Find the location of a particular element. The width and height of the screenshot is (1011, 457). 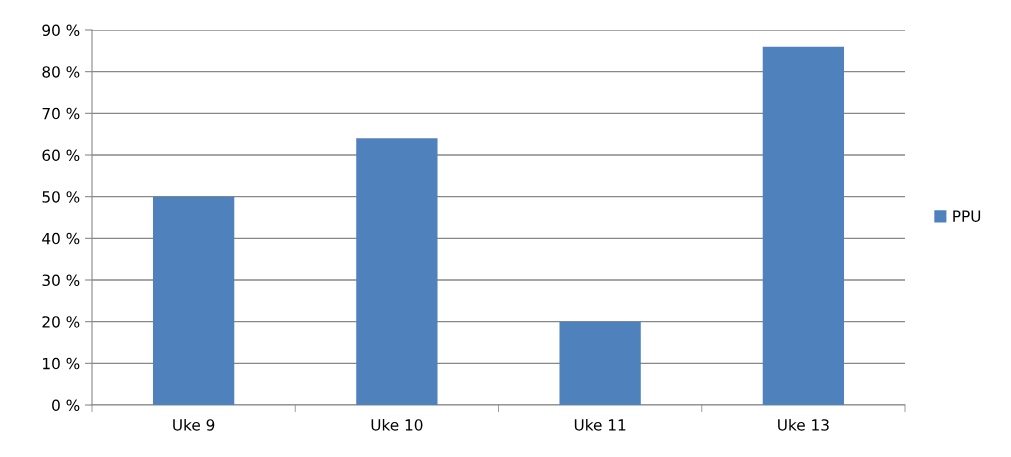

y-tick-label: 30 % is located at coordinates (61, 280).